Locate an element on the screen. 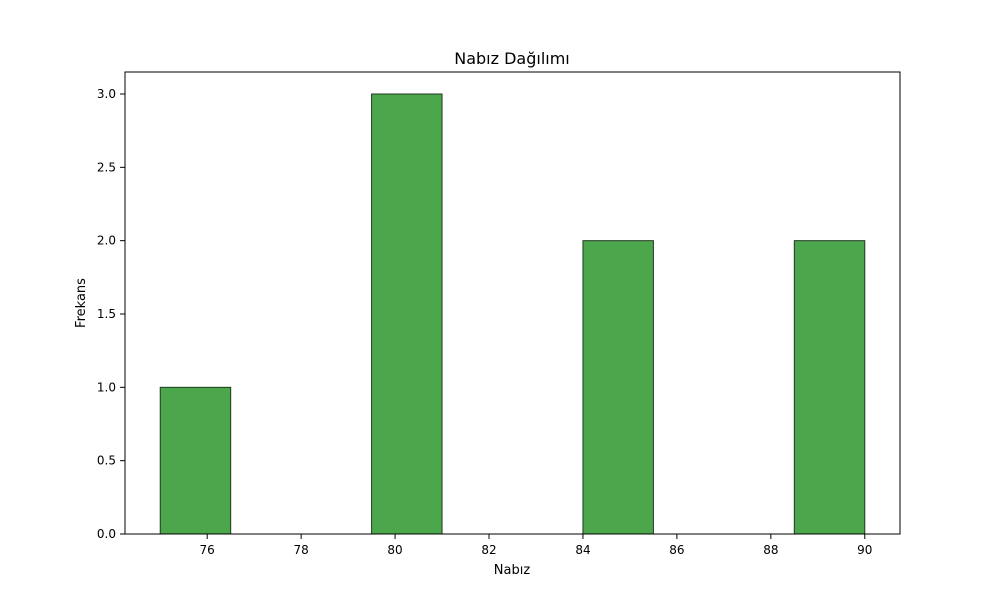 Image resolution: width=1000 pixels, height=600 pixels. x-tick-label: 76 is located at coordinates (207, 550).